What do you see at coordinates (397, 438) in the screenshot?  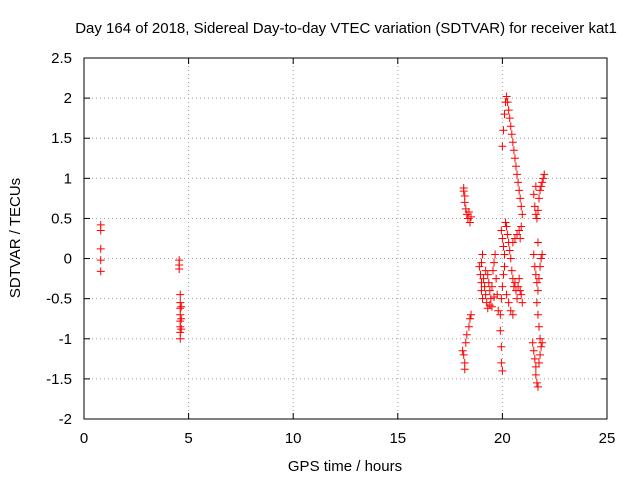 I see `x-tick-label: 15` at bounding box center [397, 438].